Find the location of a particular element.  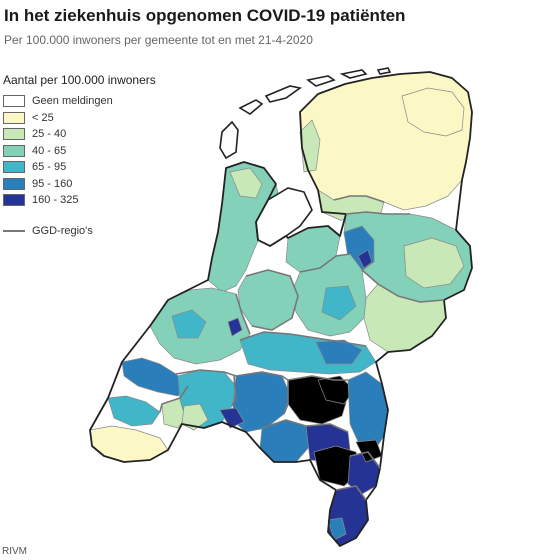

region-veluwe-mid is located at coordinates (339, 303).